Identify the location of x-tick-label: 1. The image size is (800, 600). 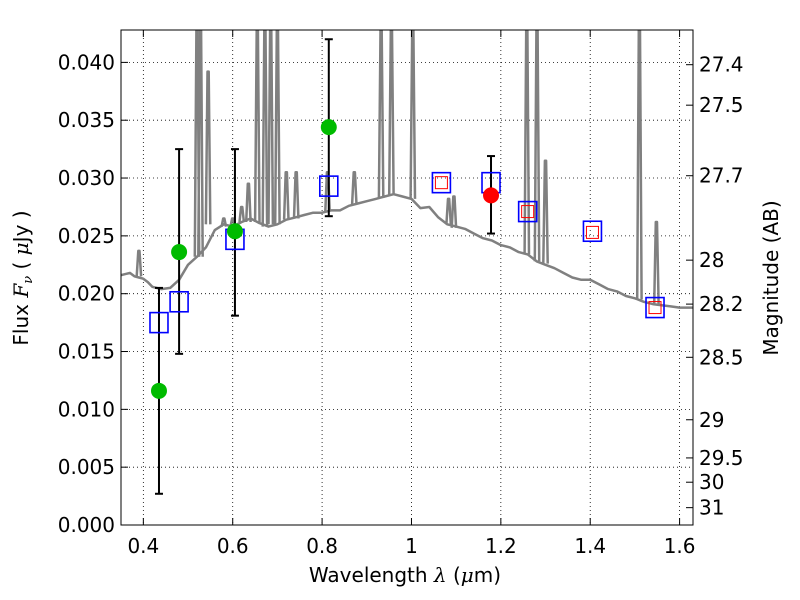
(411, 546).